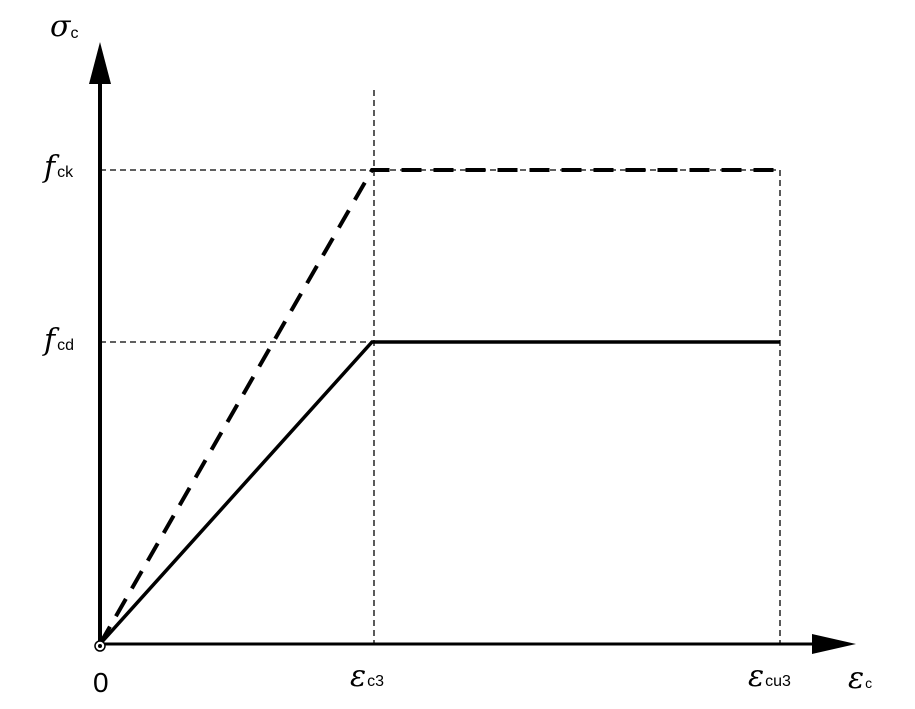 The height and width of the screenshot is (709, 915). Describe the element at coordinates (64, 26) in the screenshot. I see `y-axis-label: σc` at that location.